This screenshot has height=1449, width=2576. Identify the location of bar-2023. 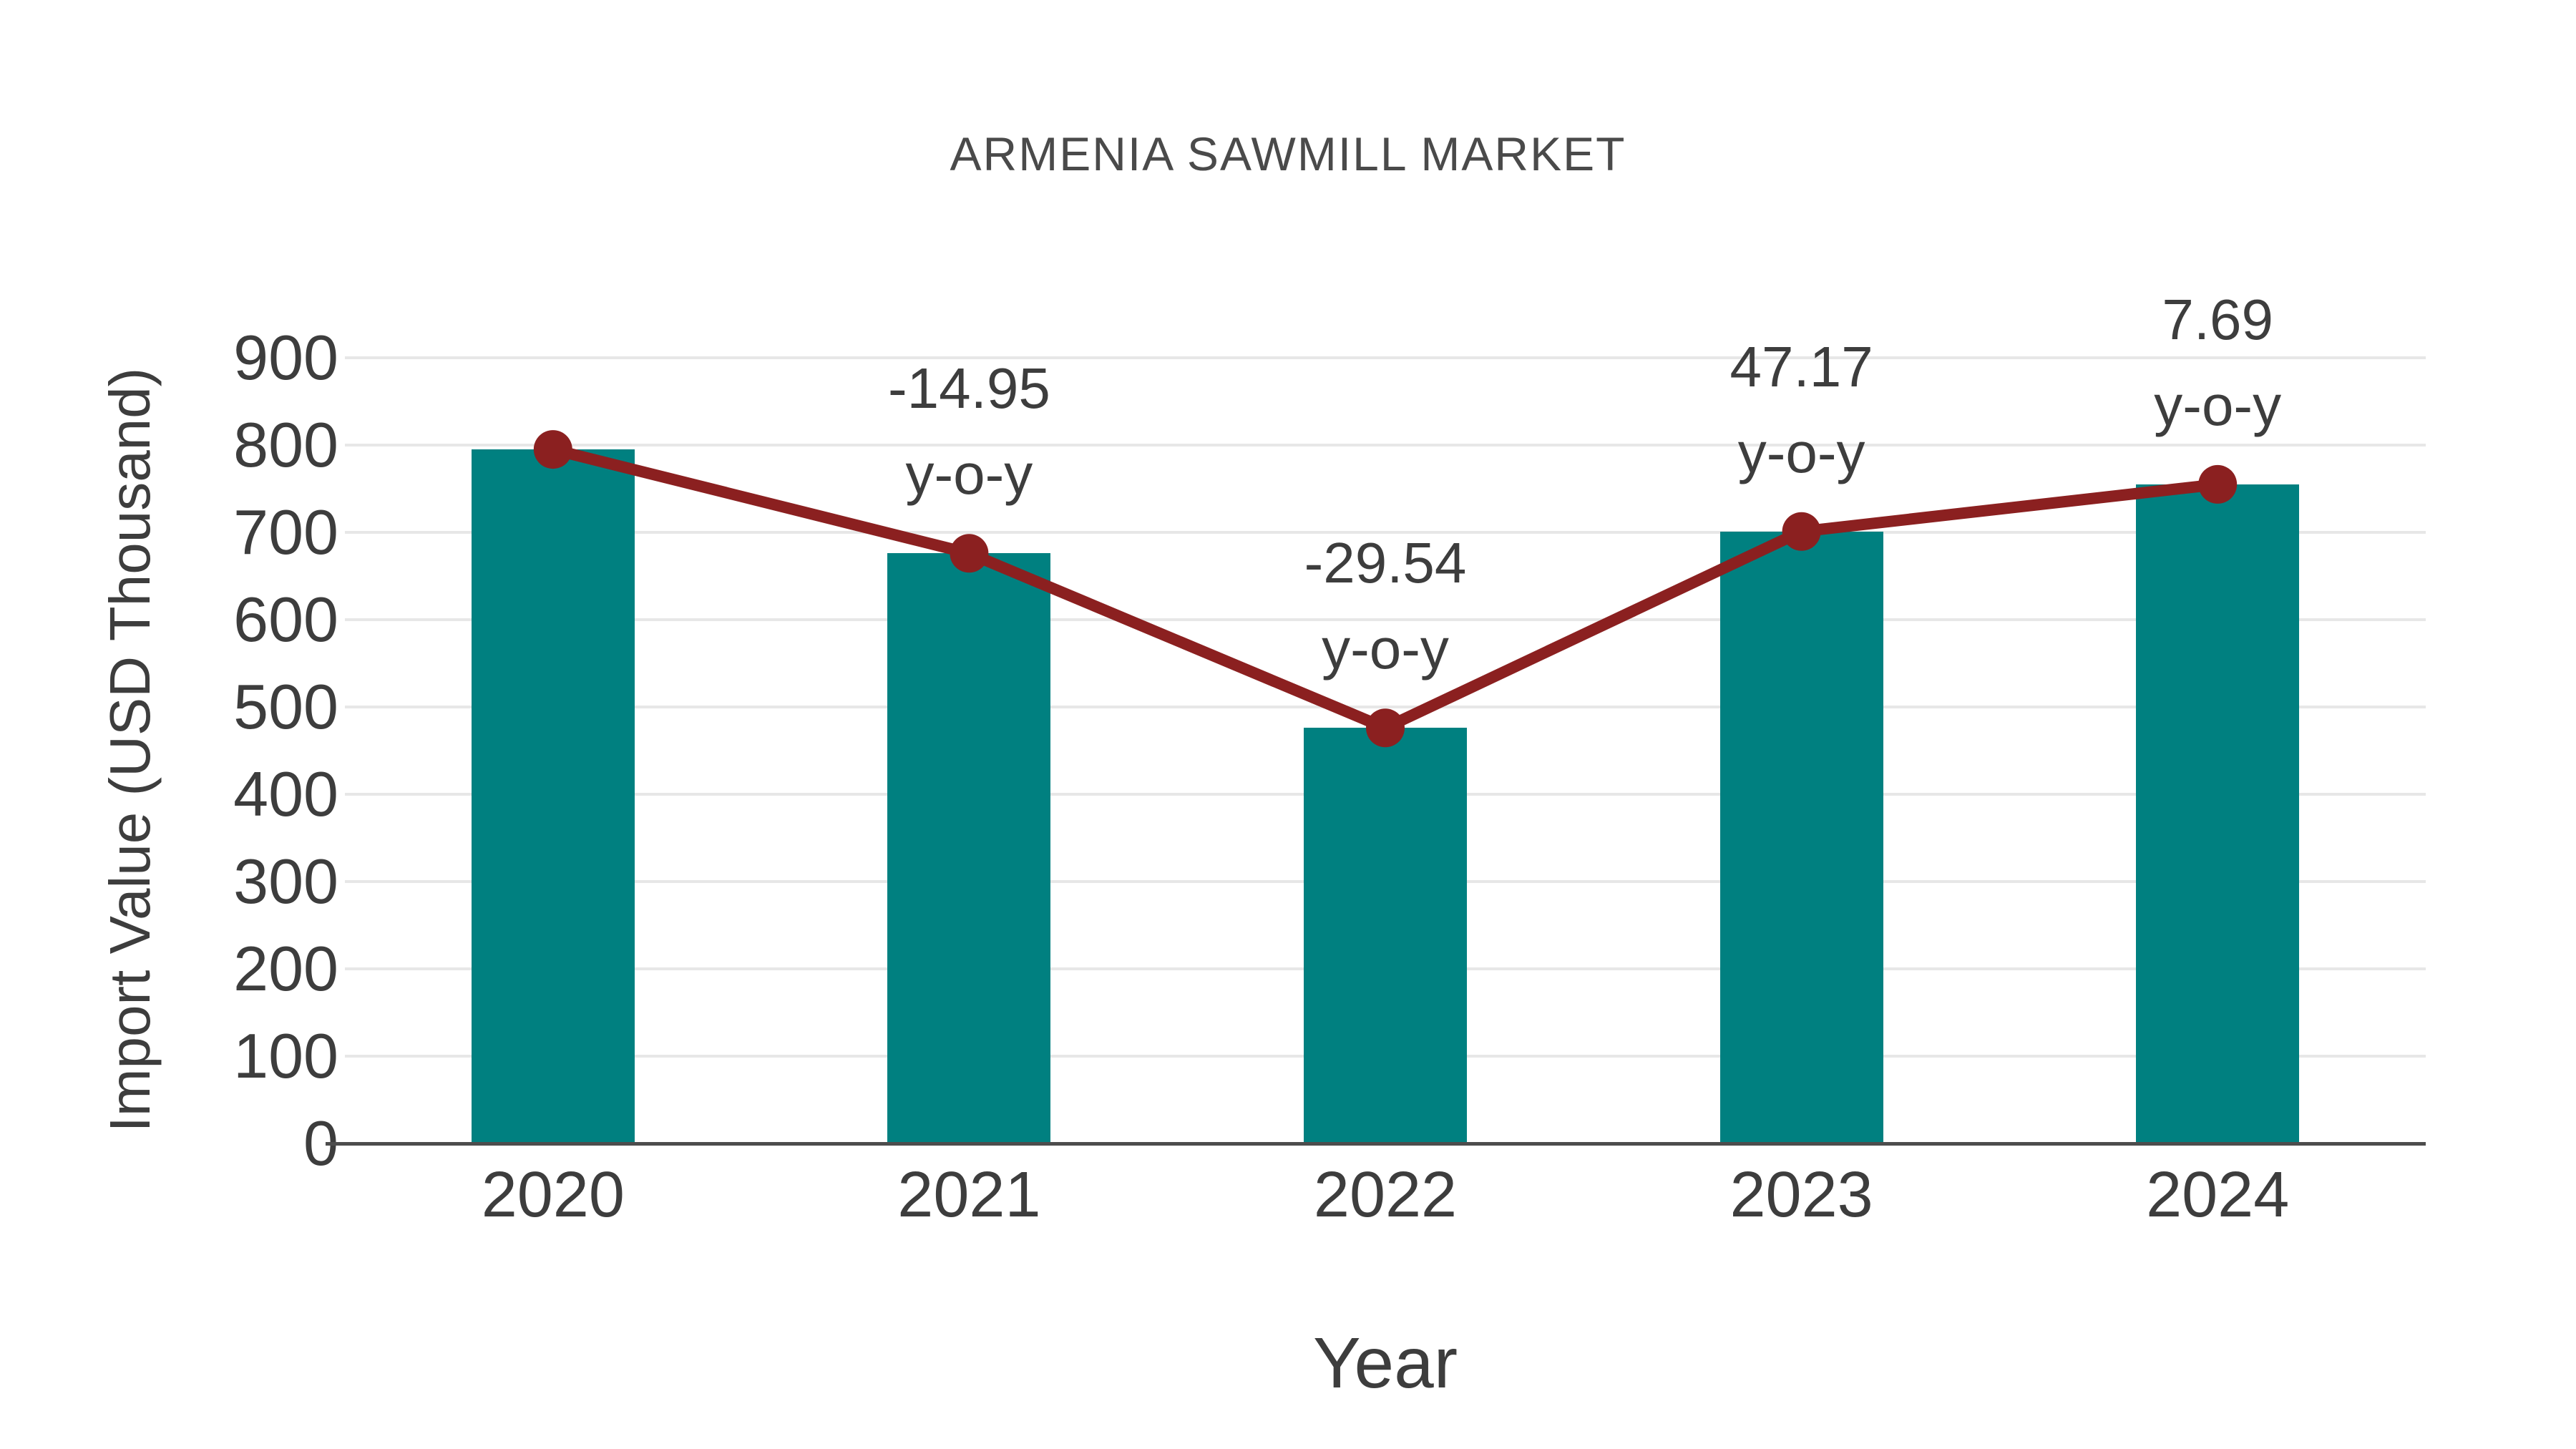
(1801, 837).